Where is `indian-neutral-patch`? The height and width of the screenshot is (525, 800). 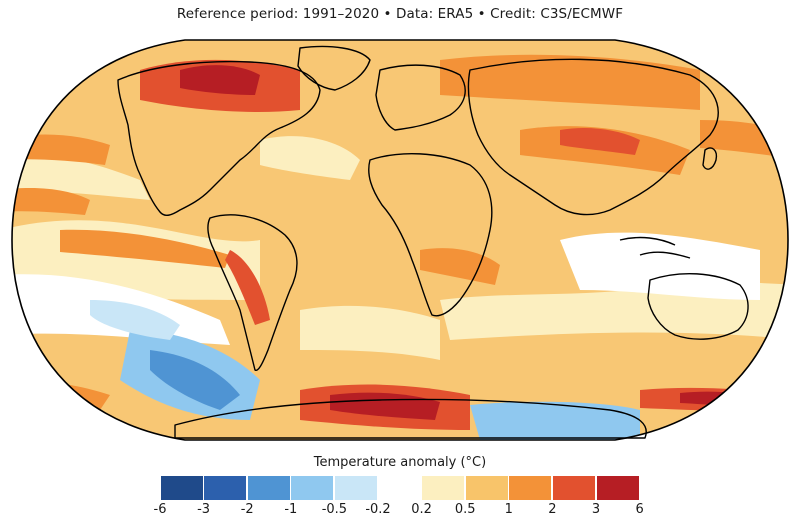
indian-neutral-patch is located at coordinates (660, 266).